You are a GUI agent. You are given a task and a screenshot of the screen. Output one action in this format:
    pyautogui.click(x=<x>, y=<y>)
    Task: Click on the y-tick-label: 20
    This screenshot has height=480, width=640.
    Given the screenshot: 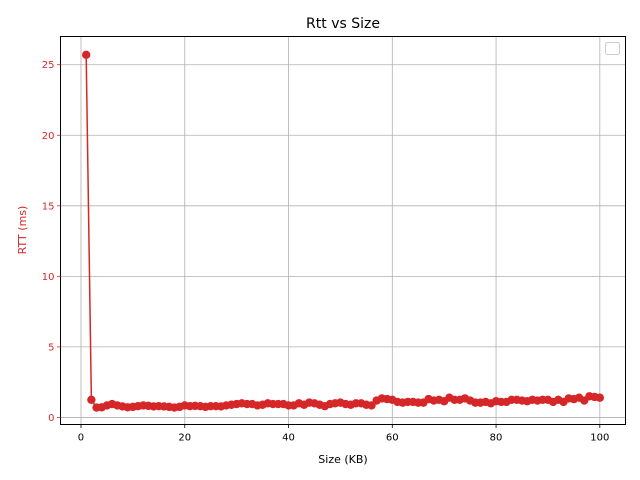 What is the action you would take?
    pyautogui.click(x=48, y=136)
    